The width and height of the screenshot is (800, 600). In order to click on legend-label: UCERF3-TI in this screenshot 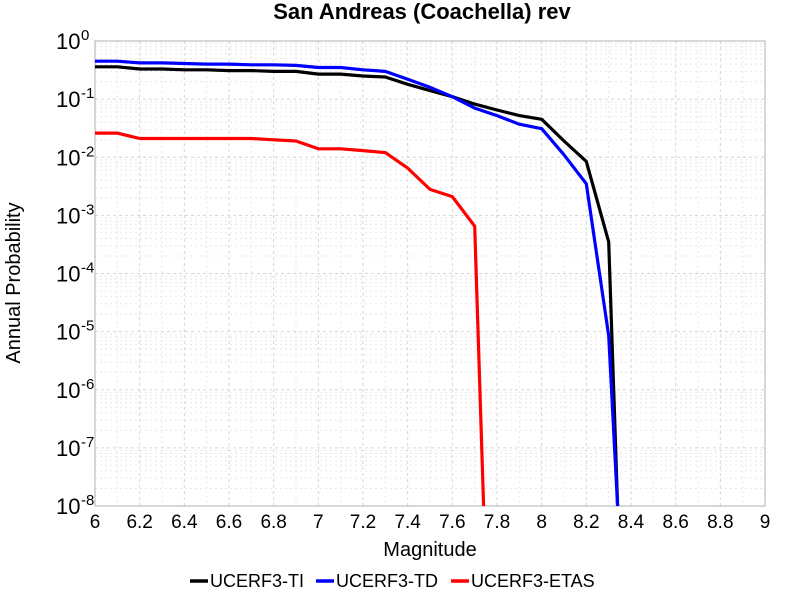, I will do `click(257, 581)`.